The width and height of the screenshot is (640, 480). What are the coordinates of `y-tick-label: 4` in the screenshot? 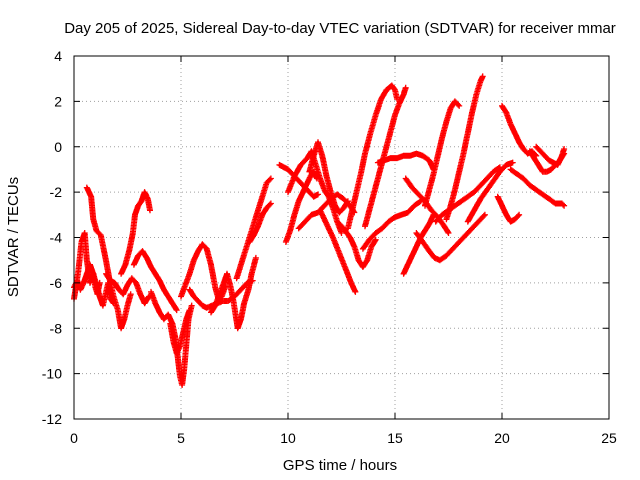 It's located at (58, 56).